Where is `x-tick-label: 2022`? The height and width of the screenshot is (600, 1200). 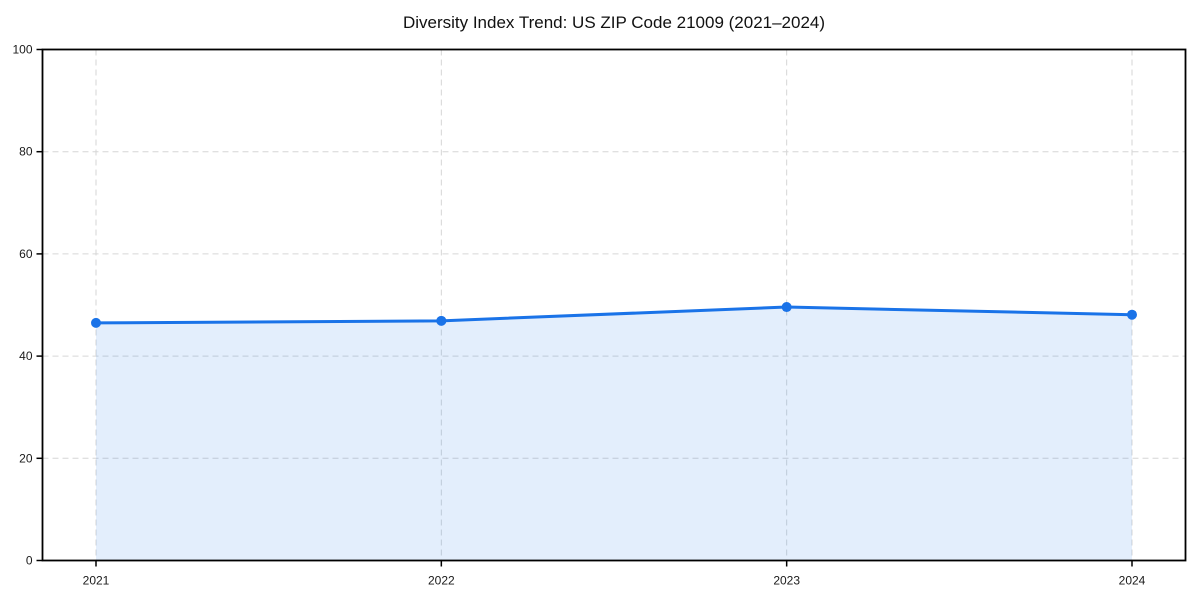
x-tick-label: 2022 is located at coordinates (441, 581).